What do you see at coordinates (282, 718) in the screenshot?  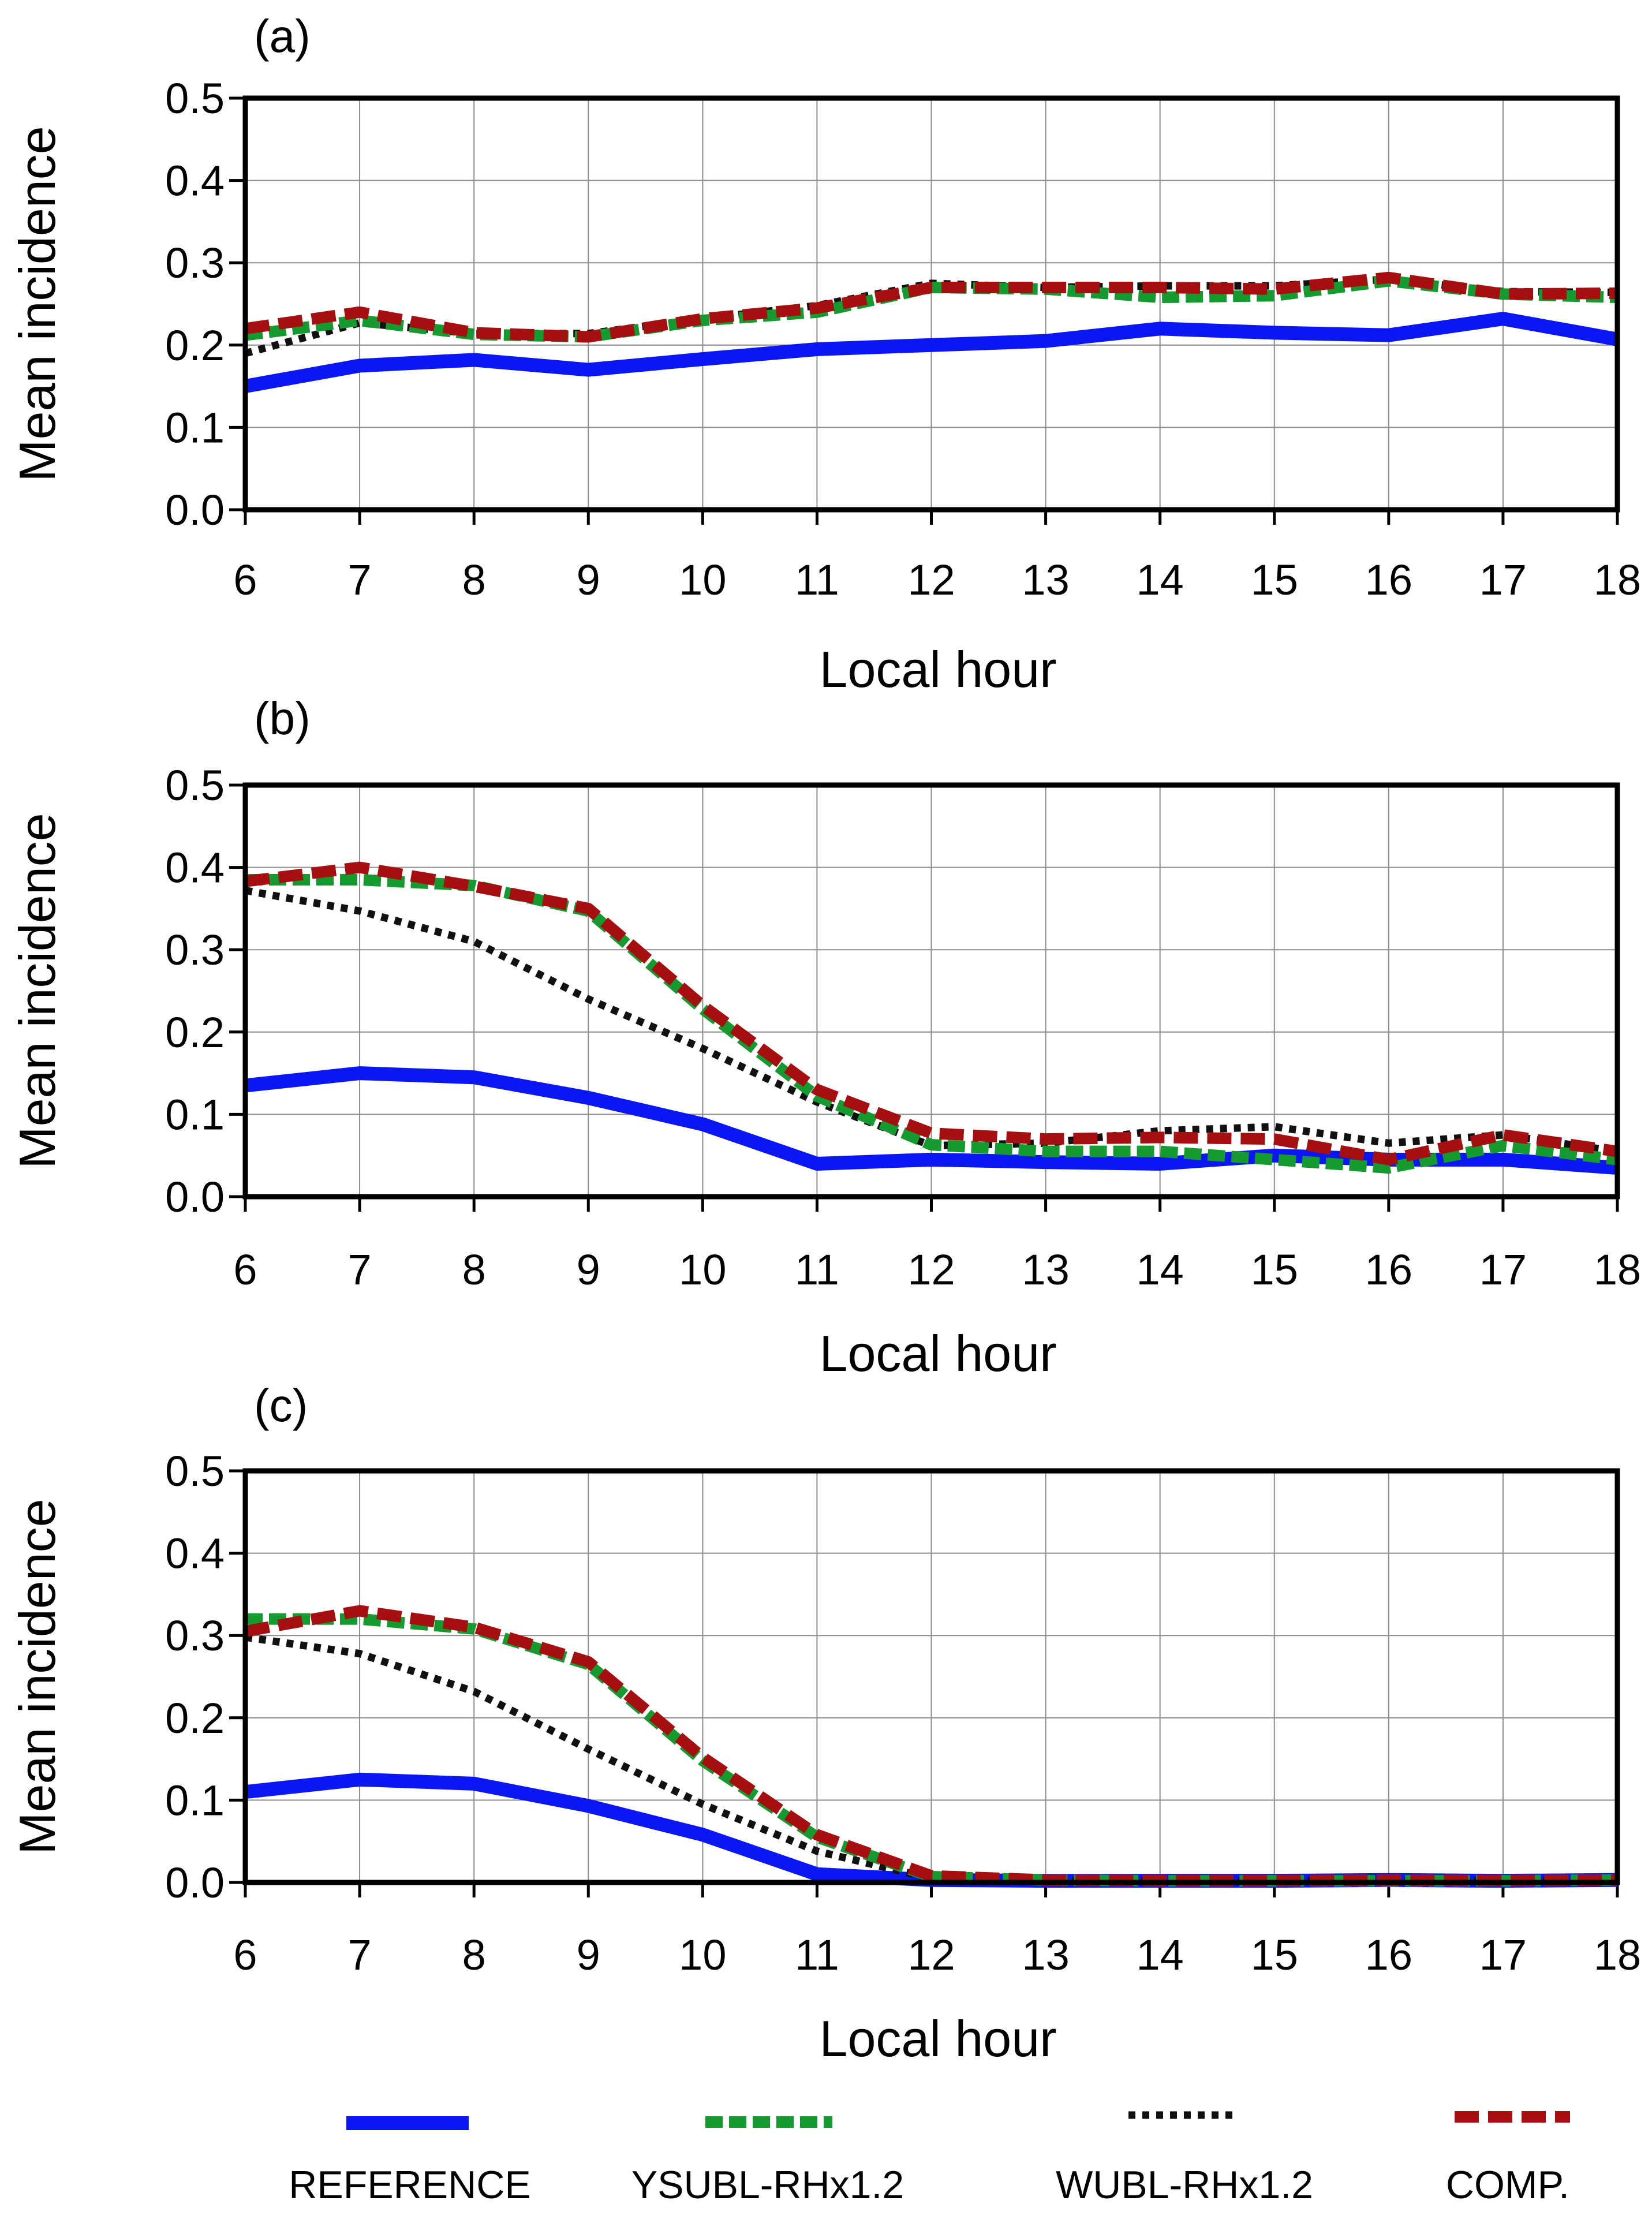 I see `panel-label: (b)` at bounding box center [282, 718].